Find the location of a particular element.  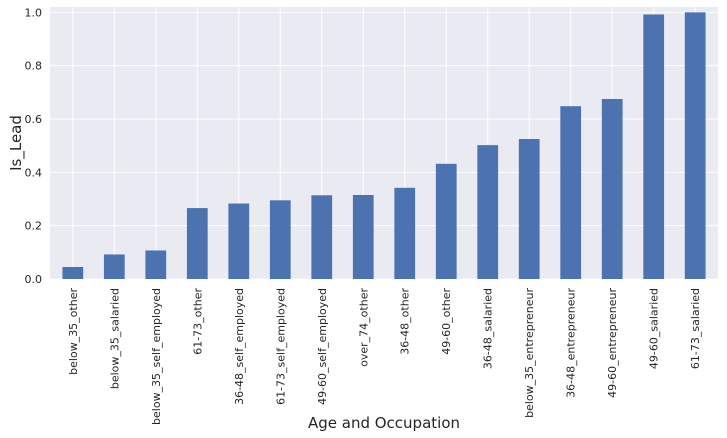

bar-over_74_other is located at coordinates (363, 237).